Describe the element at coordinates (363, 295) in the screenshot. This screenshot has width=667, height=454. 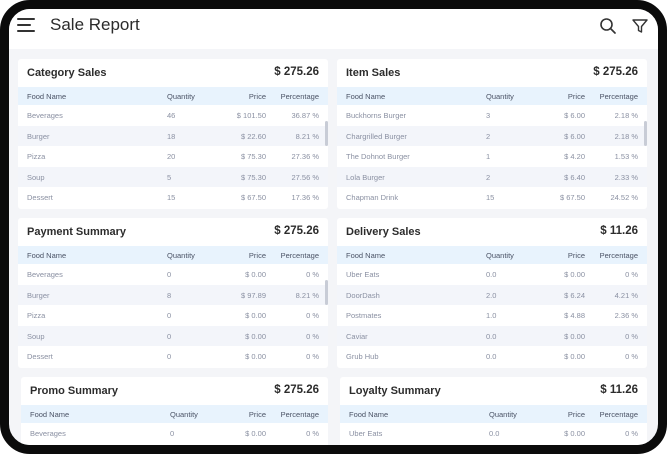
I see `food-name: DoorDash` at that location.